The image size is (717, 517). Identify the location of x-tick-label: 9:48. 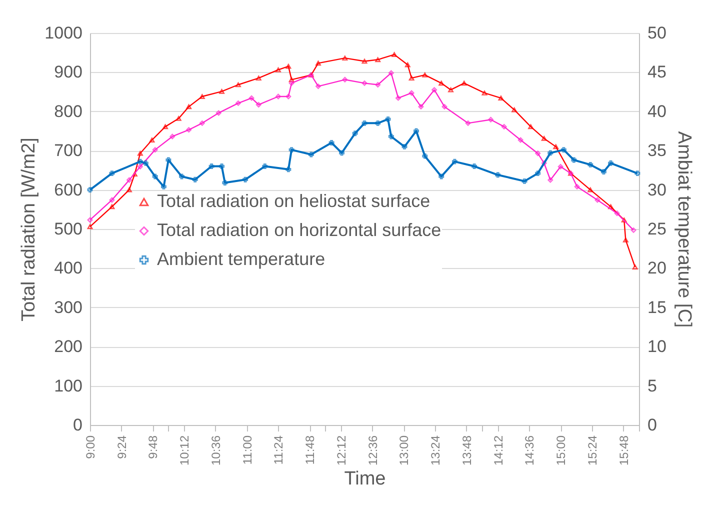
(153, 447).